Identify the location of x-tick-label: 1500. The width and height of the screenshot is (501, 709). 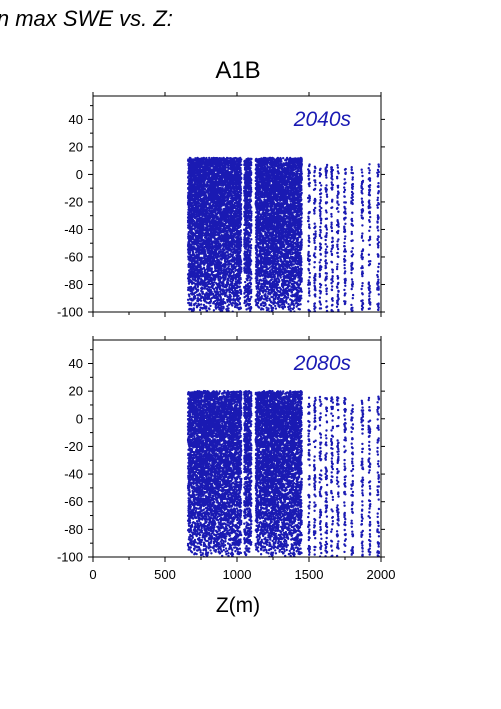
(309, 574).